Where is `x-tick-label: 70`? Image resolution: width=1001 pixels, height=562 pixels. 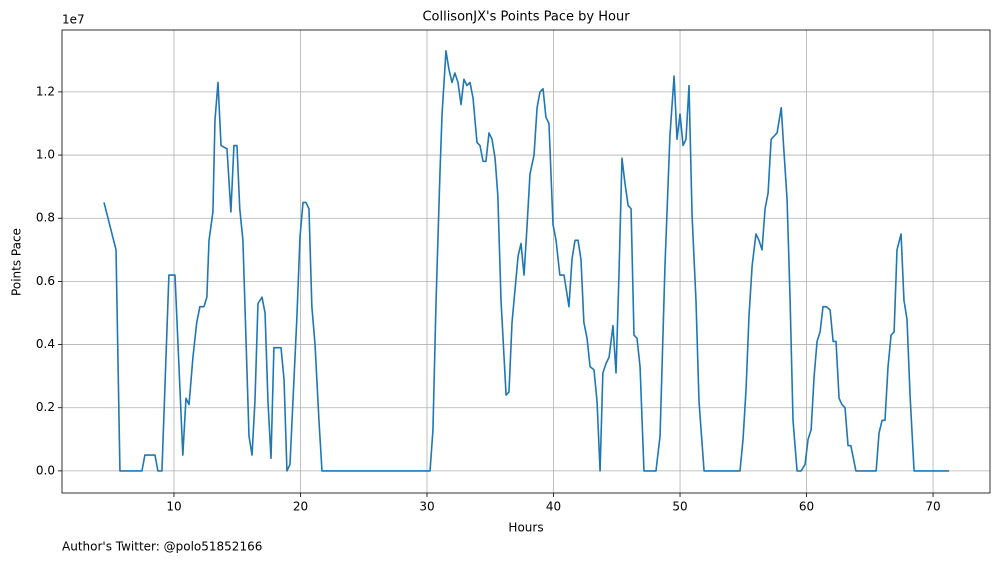 x-tick-label: 70 is located at coordinates (932, 507).